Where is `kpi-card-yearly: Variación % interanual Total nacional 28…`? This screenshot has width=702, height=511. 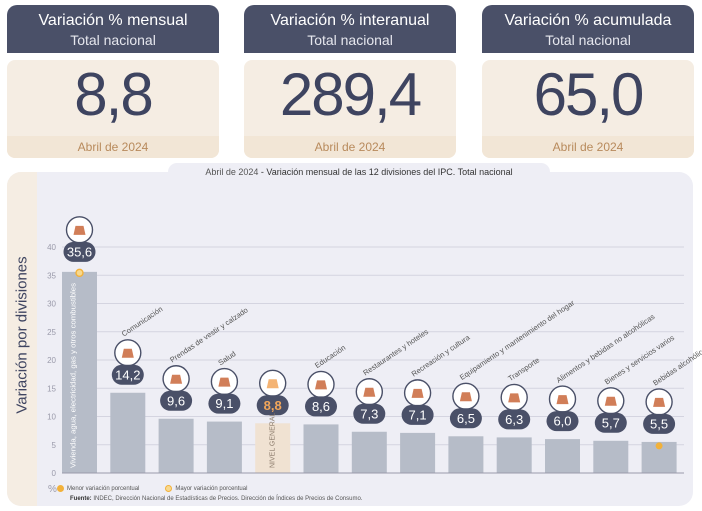
kpi-card-yearly: Variación % interanual Total nacional 28… is located at coordinates (350, 81).